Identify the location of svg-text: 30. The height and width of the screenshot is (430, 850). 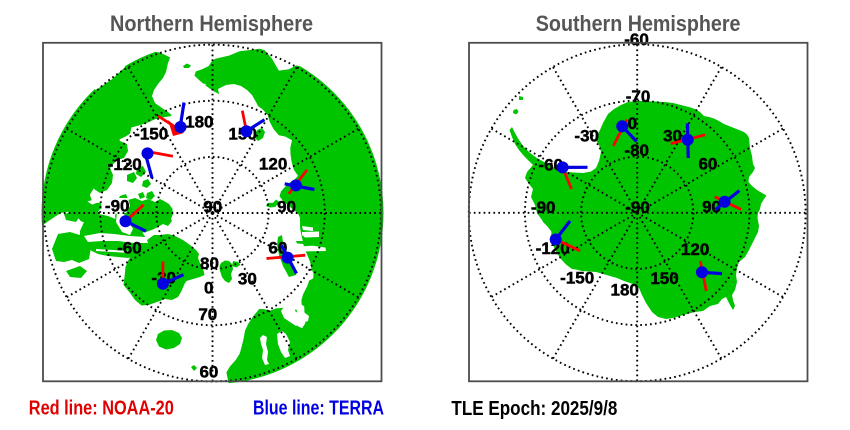
(247, 279).